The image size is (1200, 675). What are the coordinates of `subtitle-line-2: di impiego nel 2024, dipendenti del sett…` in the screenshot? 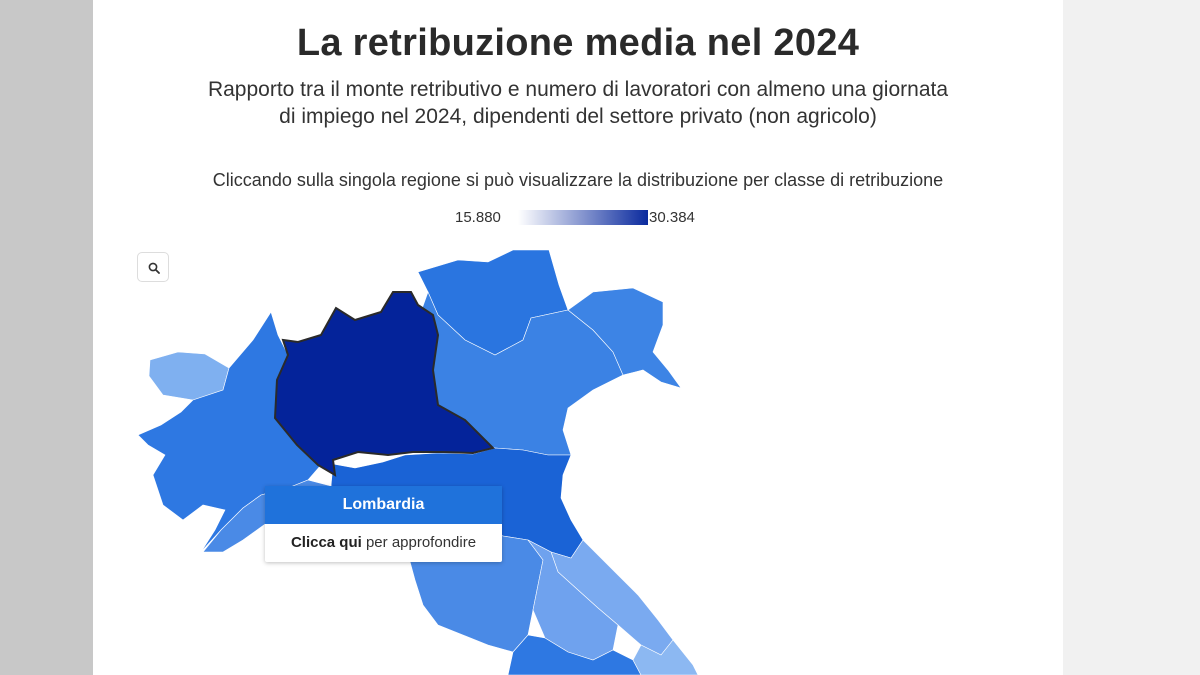 It's located at (578, 116).